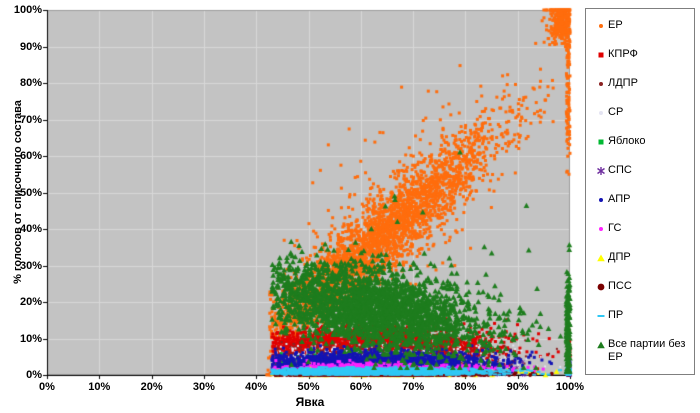 This screenshot has width=700, height=413. I want to click on legend-item: СР, so click(641, 112).